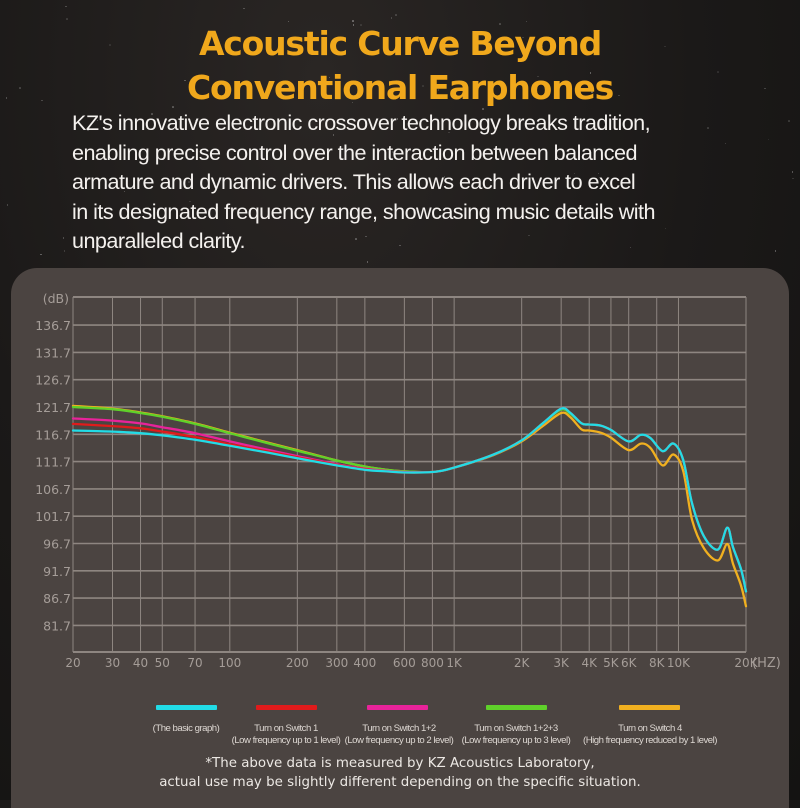 The width and height of the screenshot is (800, 808). Describe the element at coordinates (516, 728) in the screenshot. I see `legend-label-line: Turn on Switch 1+2+3` at that location.